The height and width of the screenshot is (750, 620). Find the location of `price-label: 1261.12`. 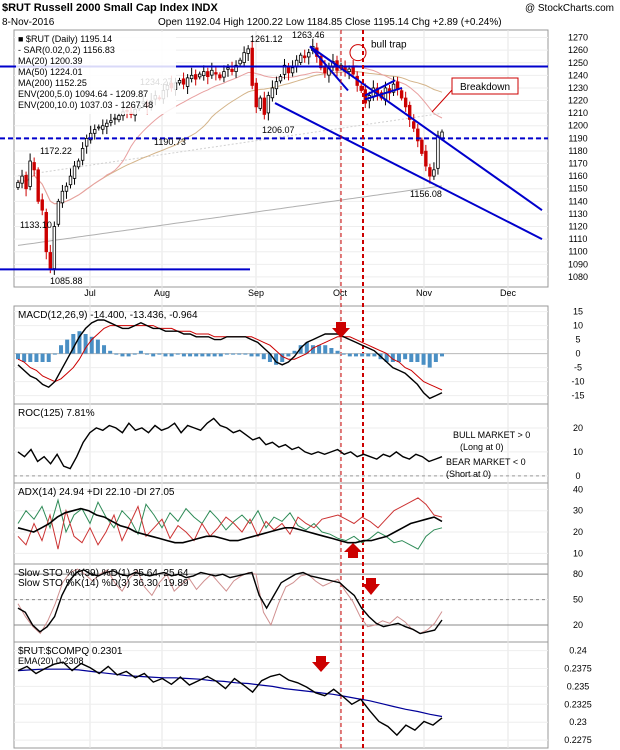

price-label: 1261.12 is located at coordinates (266, 39).